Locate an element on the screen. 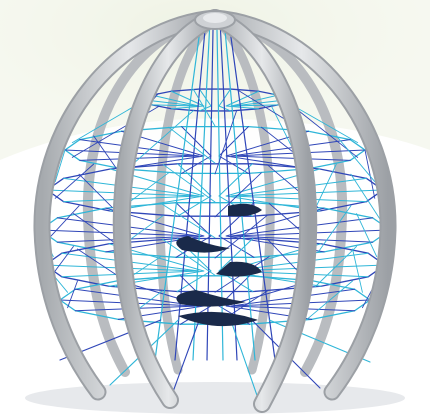 The height and width of the screenshot is (420, 430). spiral-platforms is located at coordinates (219, 265).